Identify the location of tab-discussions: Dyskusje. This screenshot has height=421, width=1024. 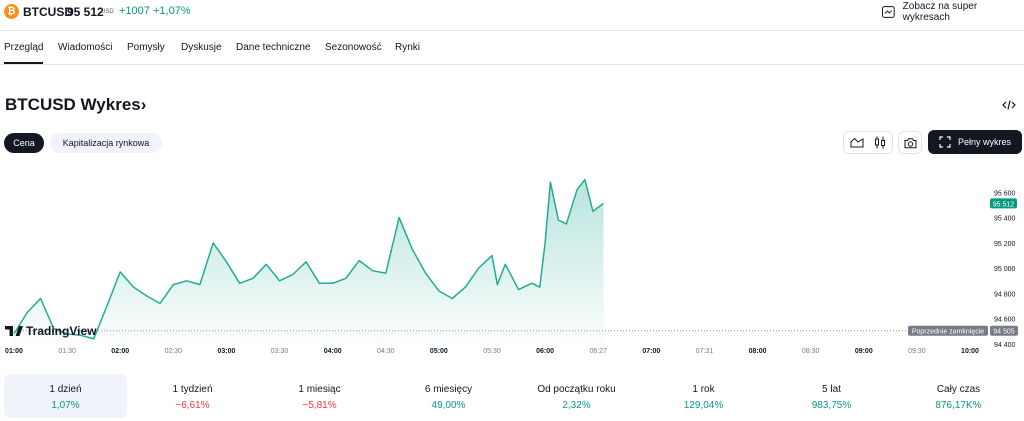
(201, 47).